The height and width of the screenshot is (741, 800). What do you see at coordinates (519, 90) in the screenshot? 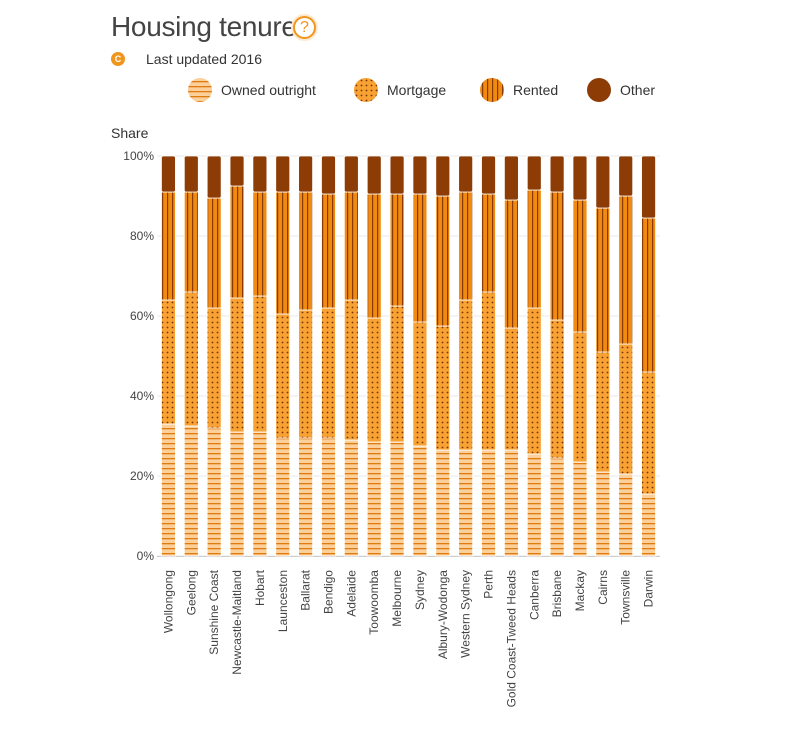
I see `legend-item-rented: Rented` at bounding box center [519, 90].